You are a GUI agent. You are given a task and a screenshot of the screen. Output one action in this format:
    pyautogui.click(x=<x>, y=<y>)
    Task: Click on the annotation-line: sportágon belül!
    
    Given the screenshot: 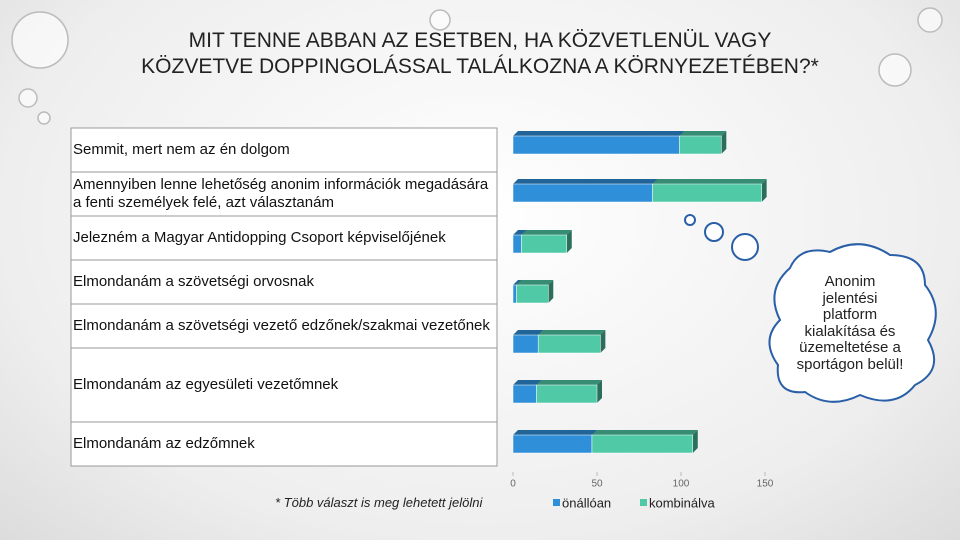 What is the action you would take?
    pyautogui.click(x=850, y=364)
    